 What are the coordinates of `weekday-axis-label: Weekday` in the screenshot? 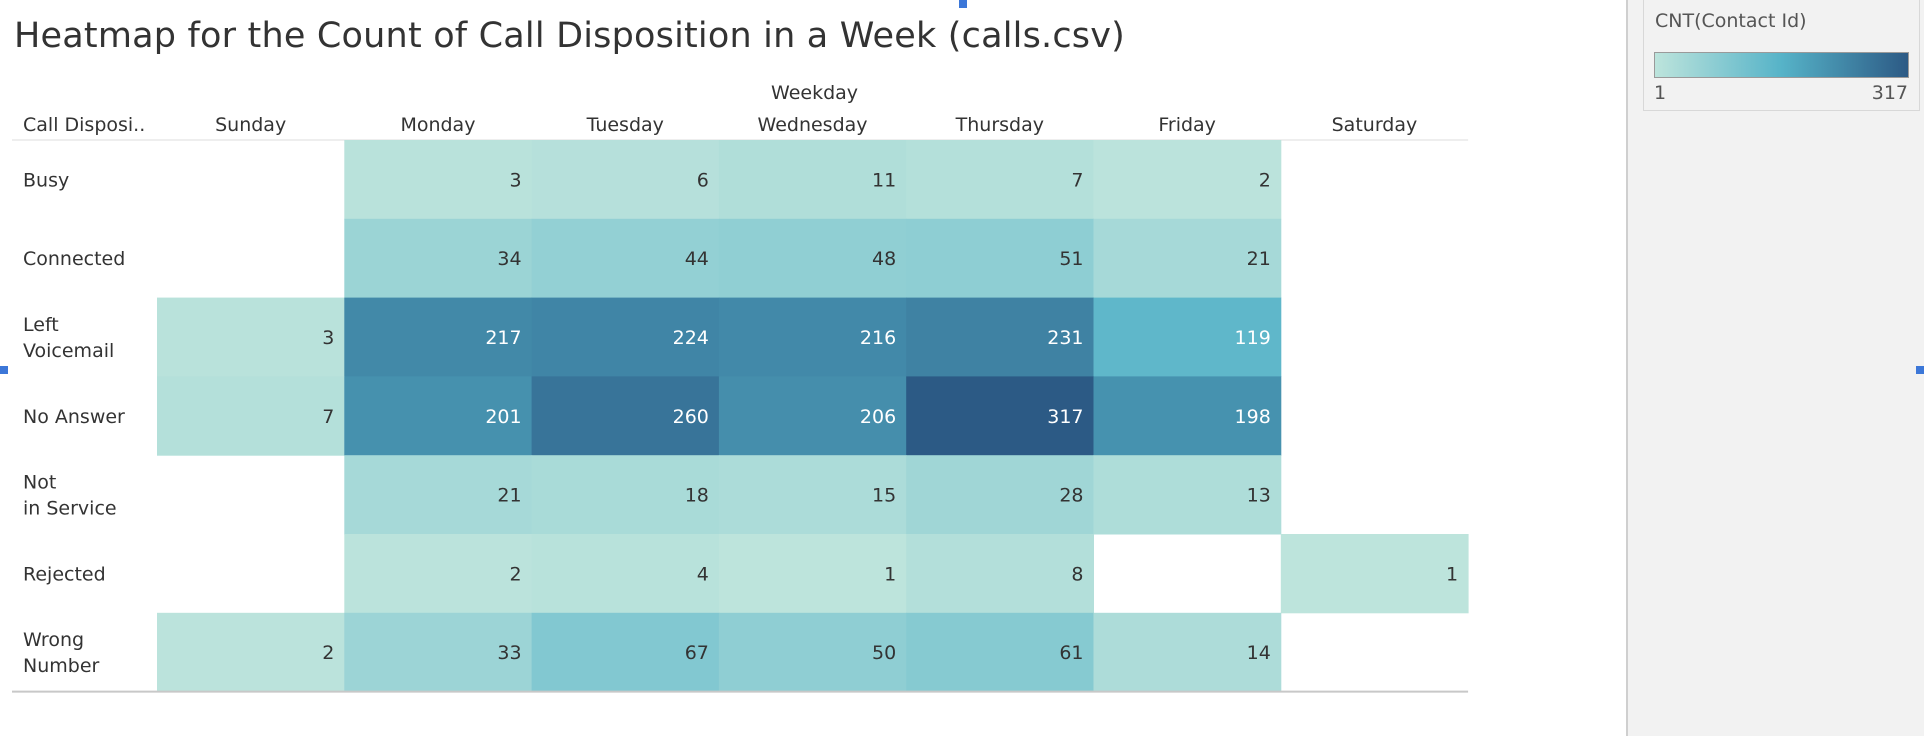 It's located at (814, 93).